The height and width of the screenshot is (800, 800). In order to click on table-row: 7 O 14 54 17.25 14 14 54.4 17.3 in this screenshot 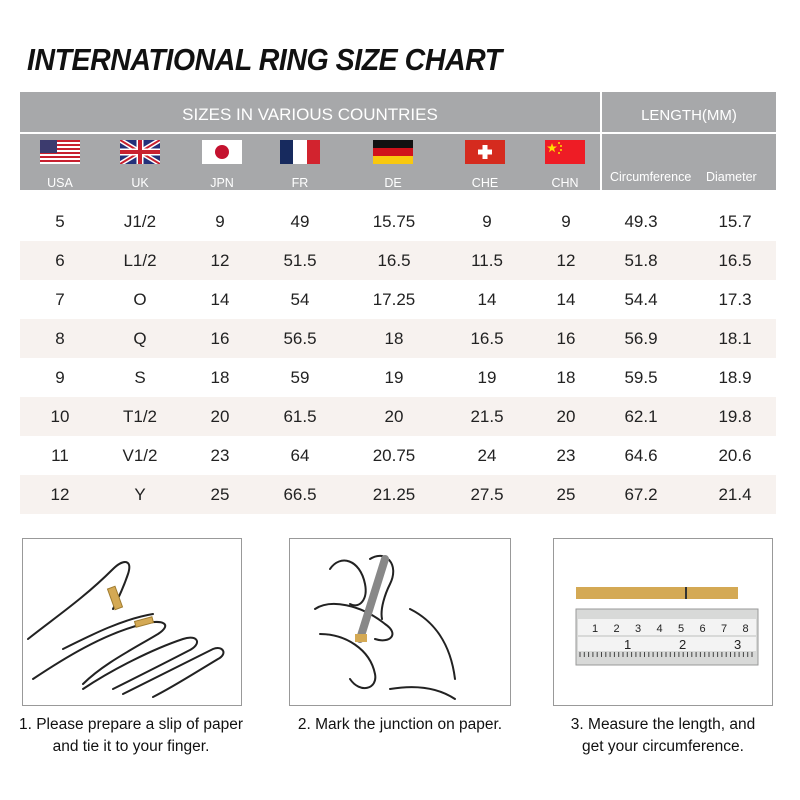, I will do `click(398, 299)`.